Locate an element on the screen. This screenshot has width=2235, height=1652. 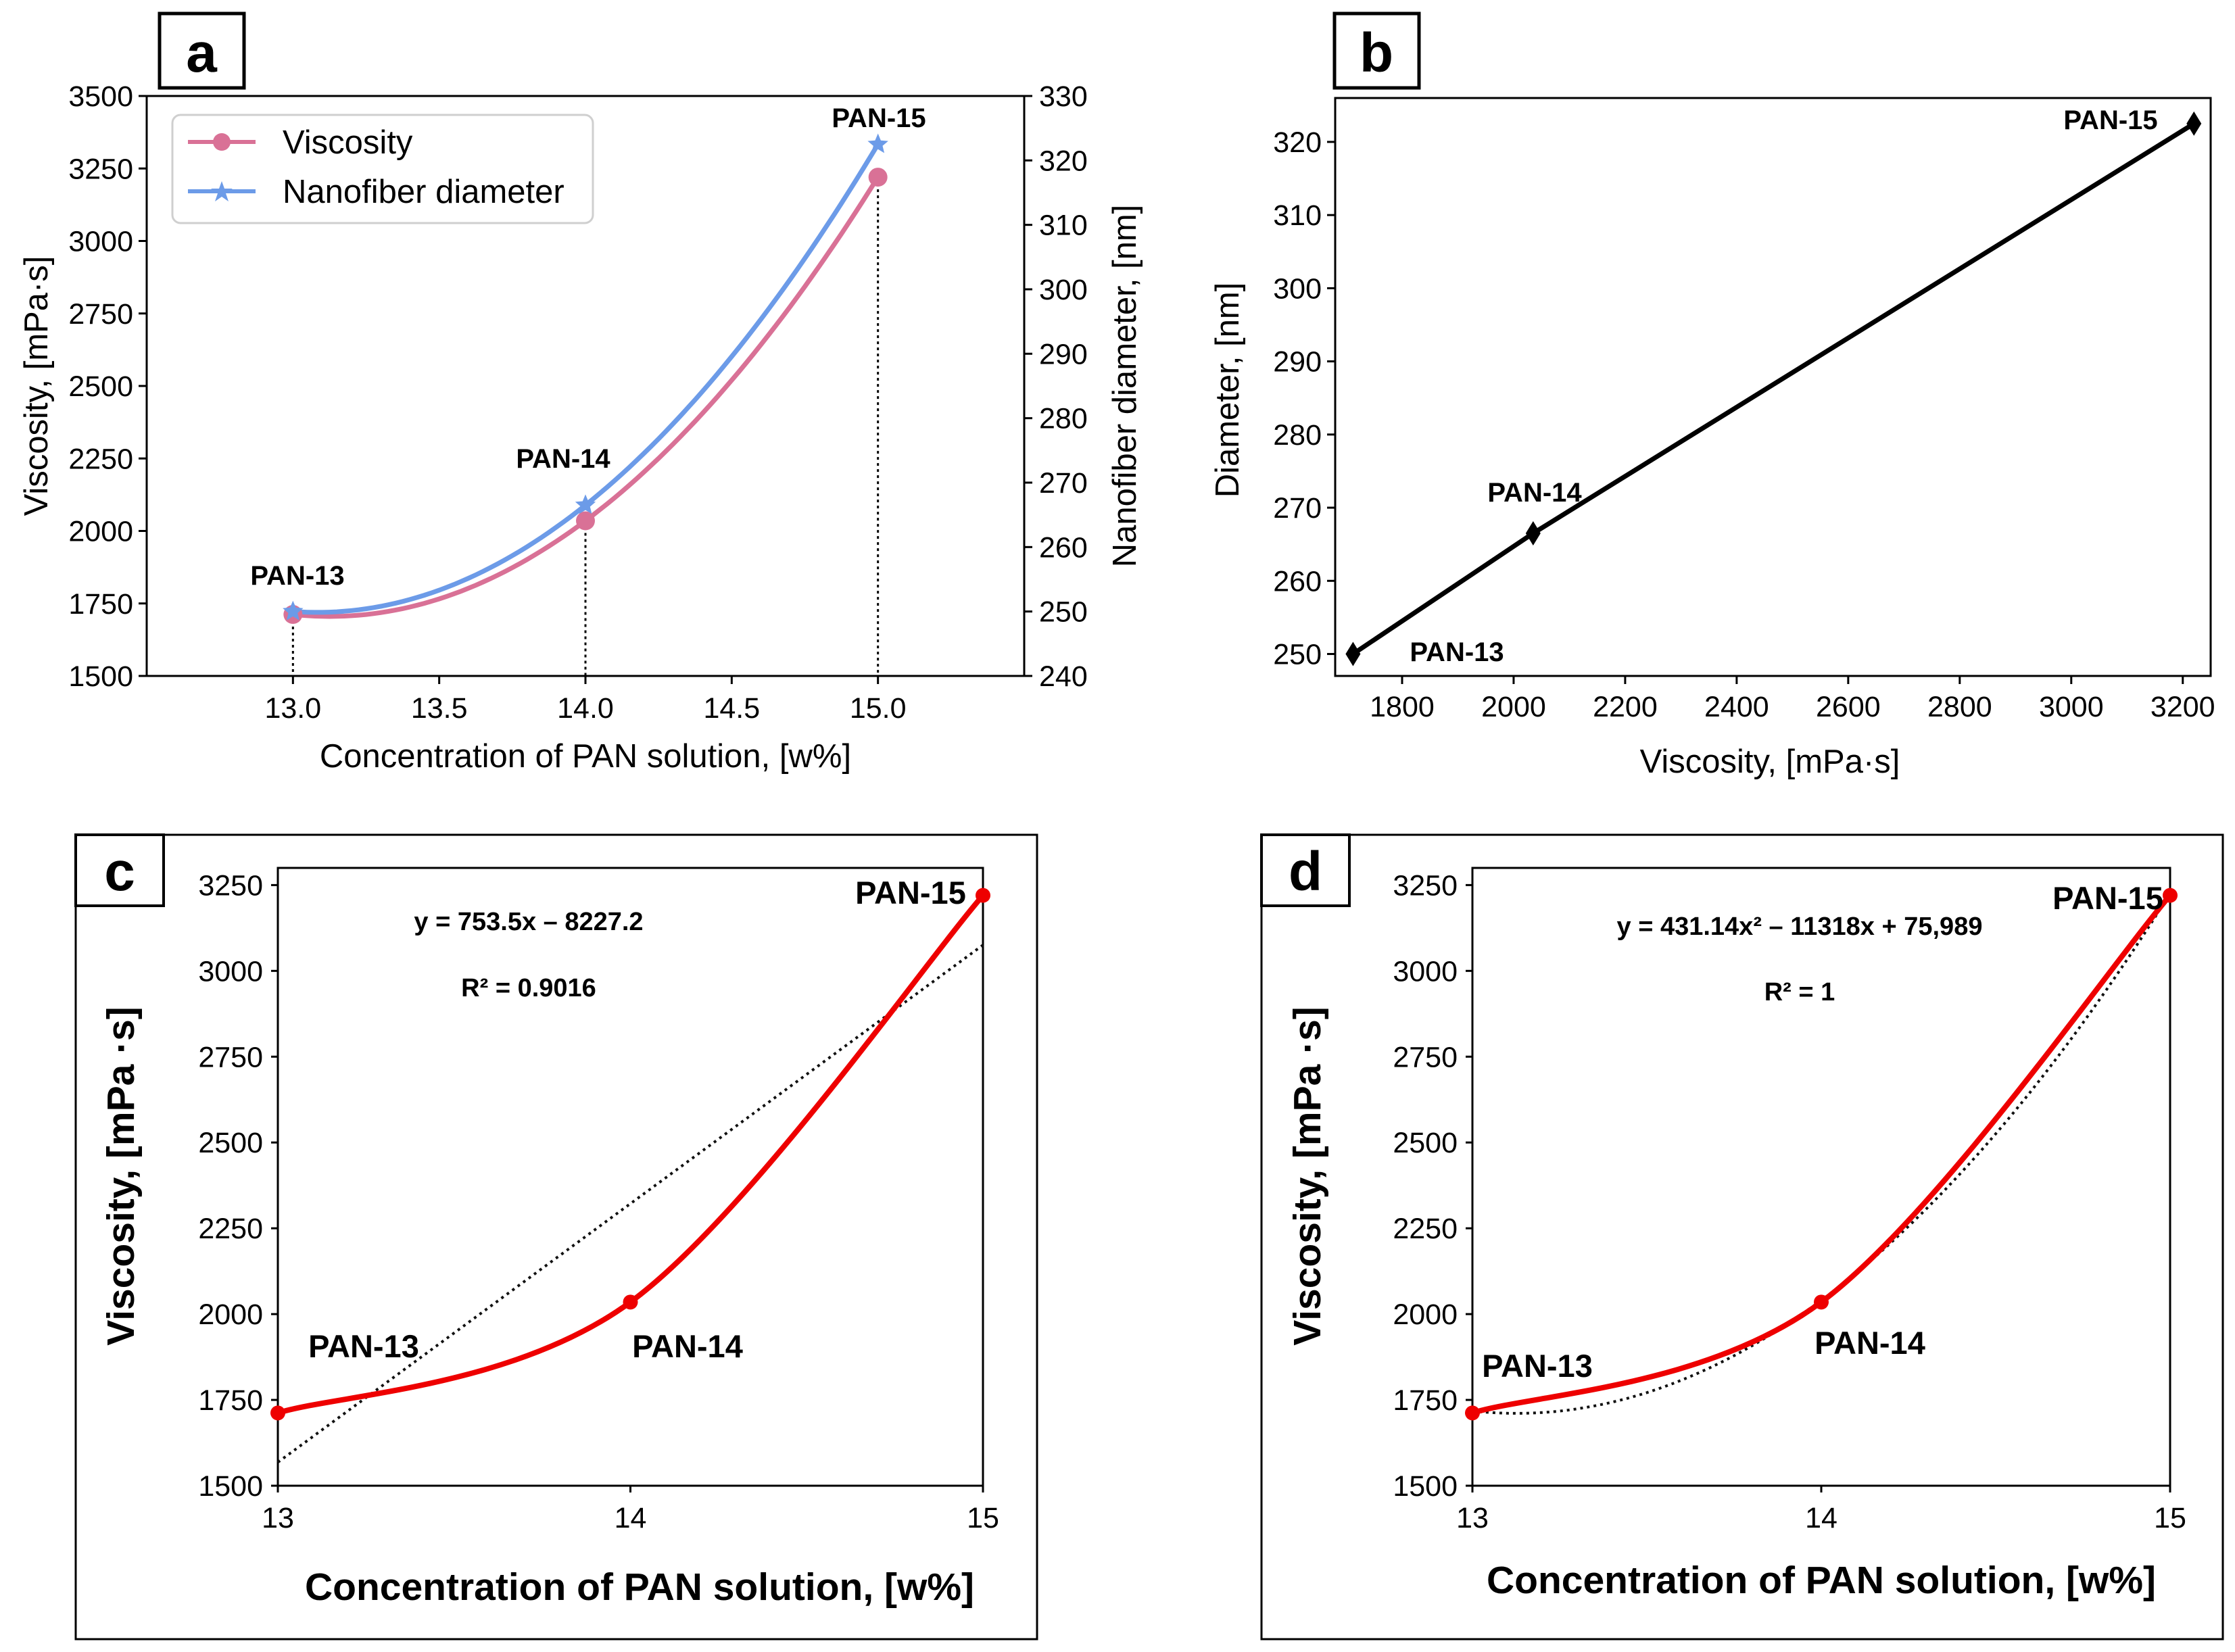
panel-a-legend: Viscosity Nanofiber diameter is located at coordinates (382, 169).